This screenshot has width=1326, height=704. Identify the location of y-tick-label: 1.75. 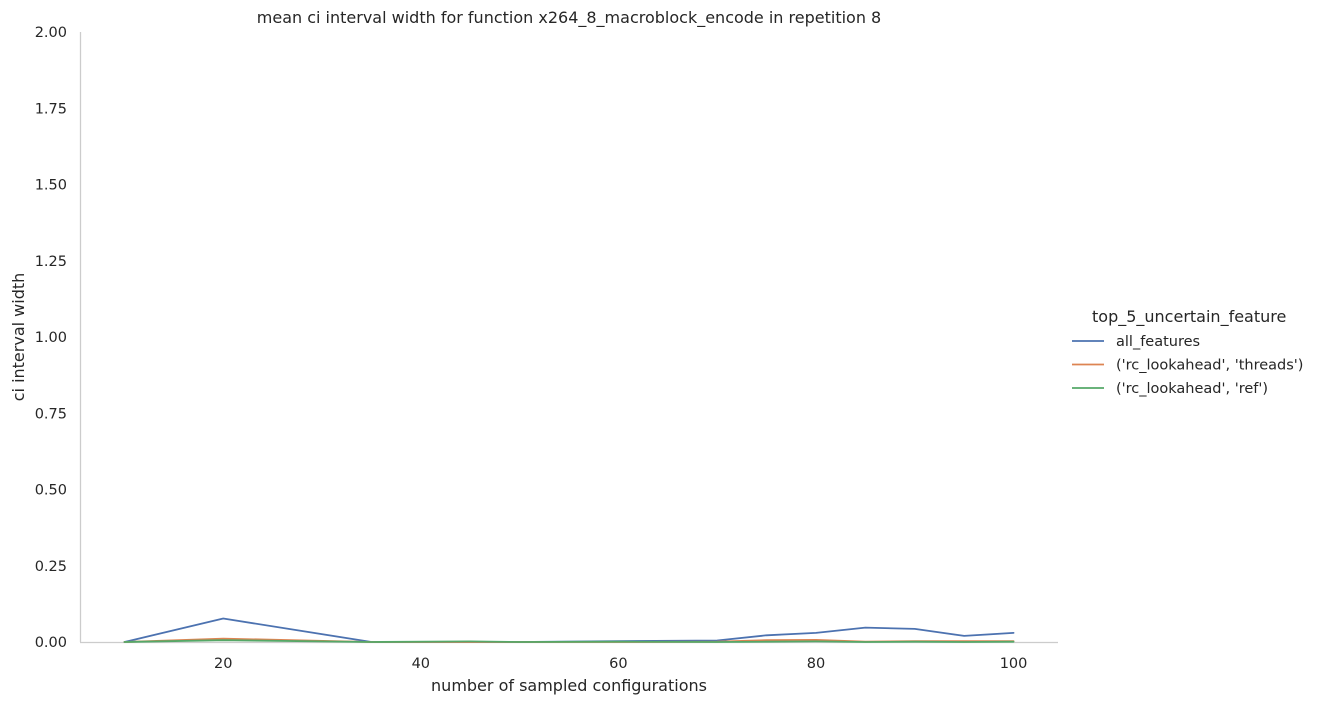
(51, 109).